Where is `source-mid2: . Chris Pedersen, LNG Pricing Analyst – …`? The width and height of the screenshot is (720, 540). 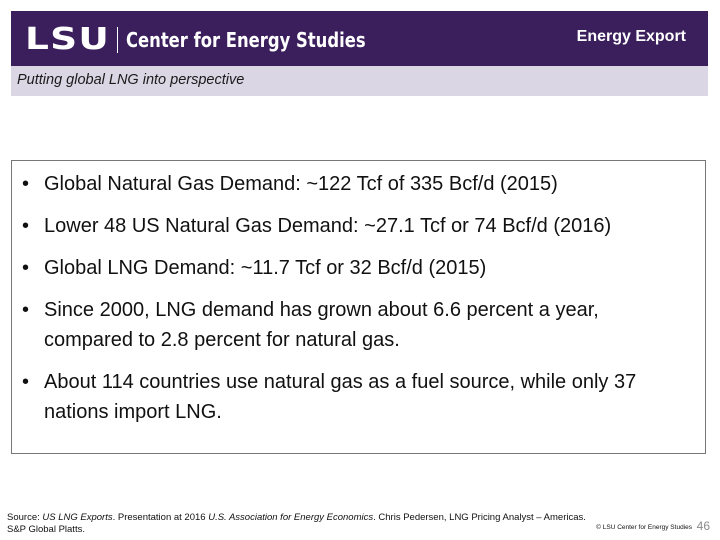
source-mid2: . Chris Pedersen, LNG Pricing Analyst – … is located at coordinates (479, 517).